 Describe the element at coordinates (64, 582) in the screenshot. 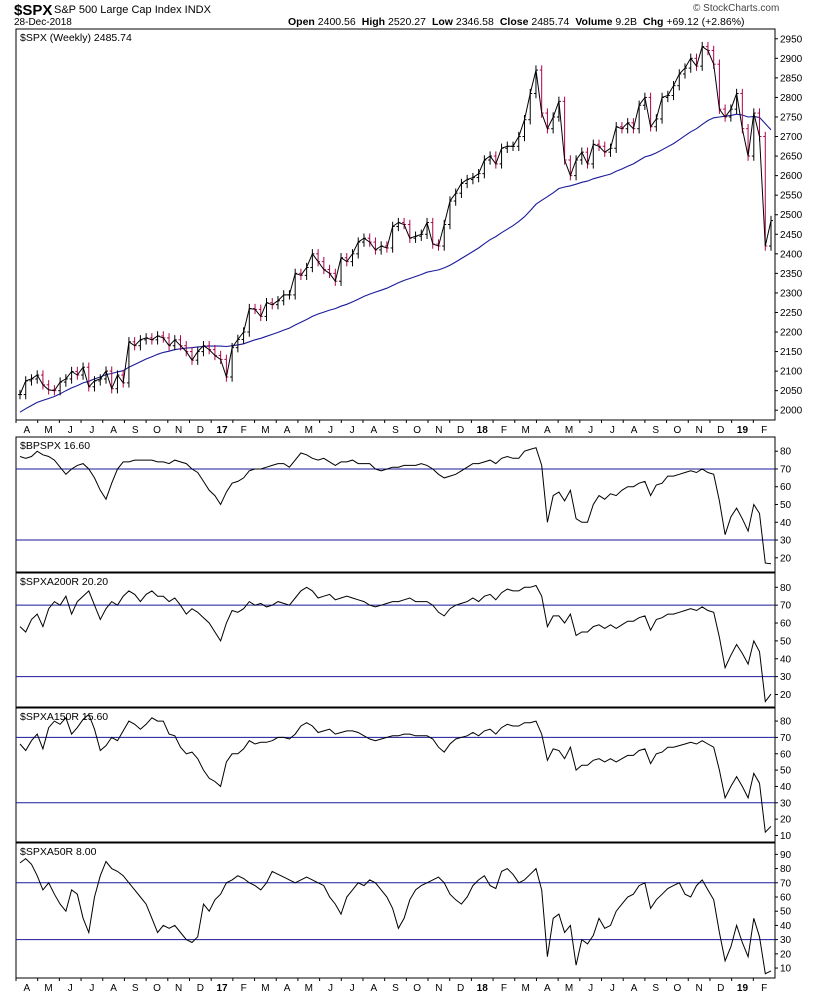

I see `panel-legend: $SPXA200R 20.20` at that location.